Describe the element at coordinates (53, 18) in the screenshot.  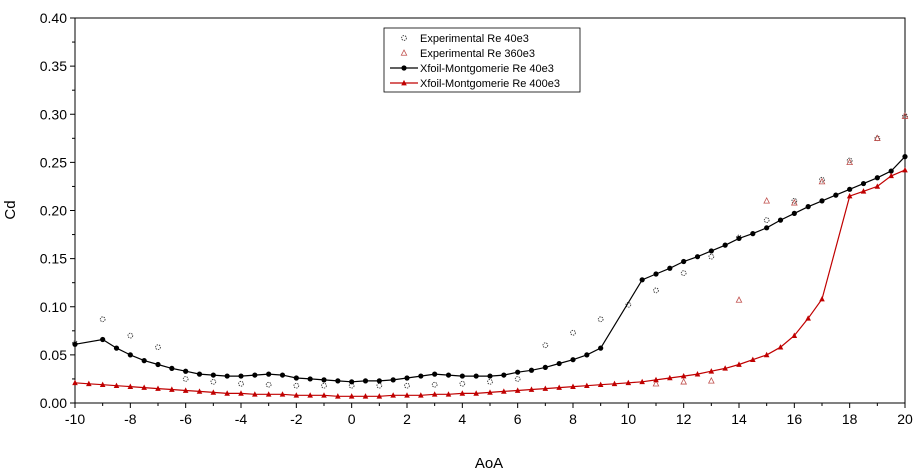
I see `y-tick-label: 0.40` at that location.